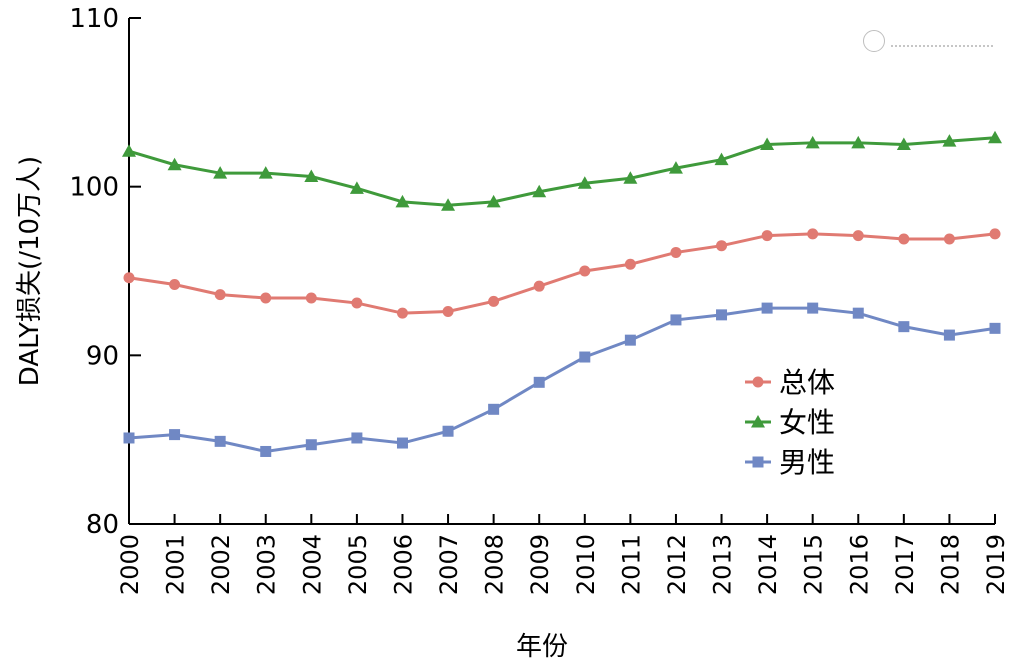 This screenshot has width=1017, height=665. What do you see at coordinates (540, 564) in the screenshot?
I see `x-tick-label: 2009` at bounding box center [540, 564].